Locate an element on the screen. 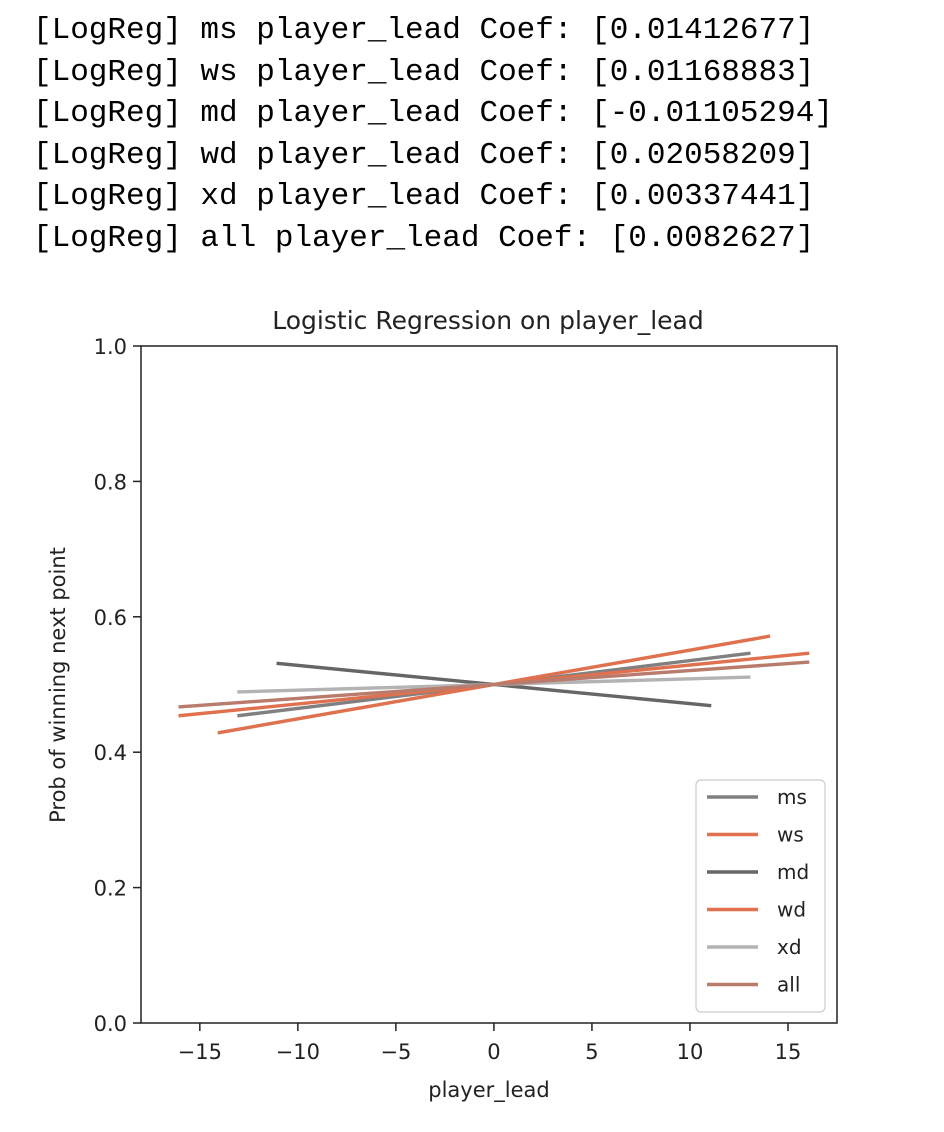 The image size is (944, 1132). y-tick-label: 0.2 is located at coordinates (110, 889).